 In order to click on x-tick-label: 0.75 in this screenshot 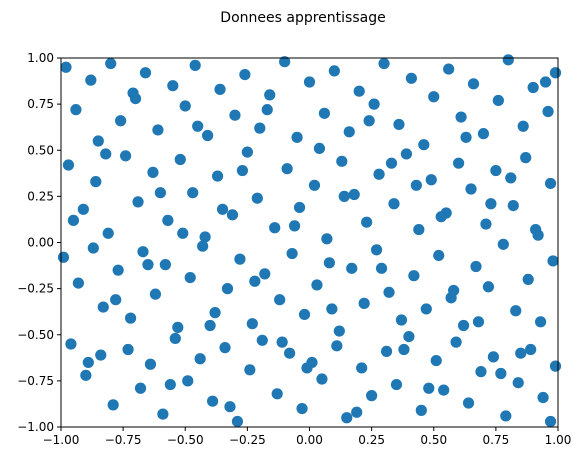, I will do `click(496, 440)`.